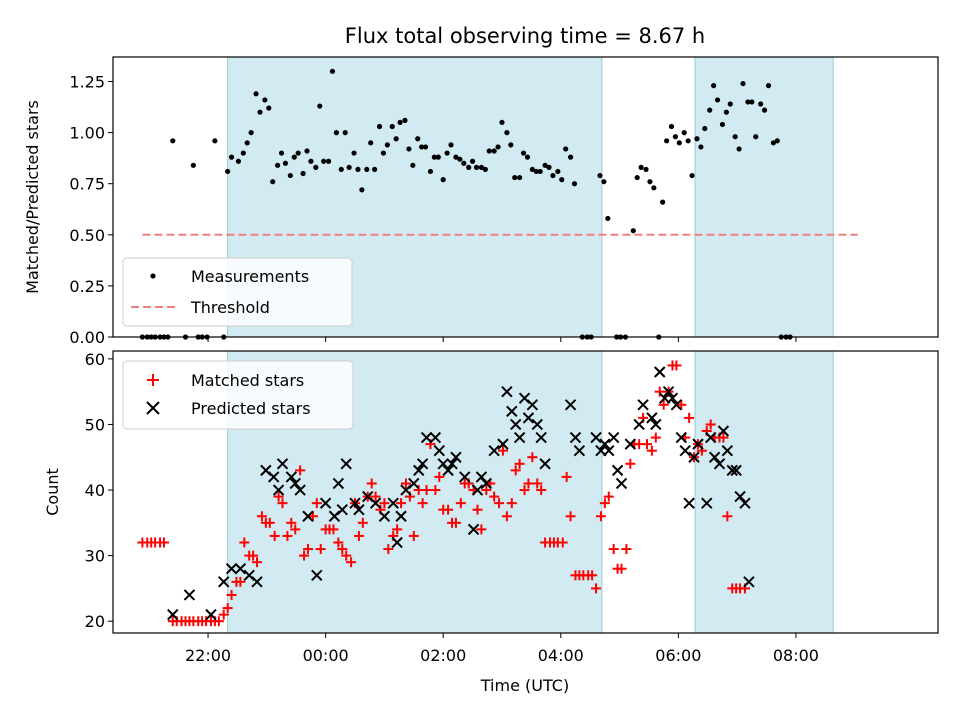  I want to click on bottom-panel-y-ticks: 20 30 40 50 60, so click(99, 490).